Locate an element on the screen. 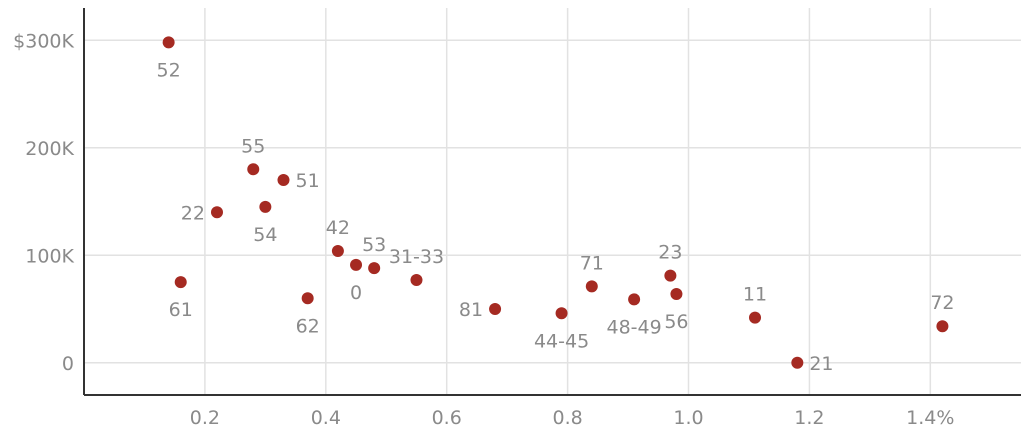  data-point-label: 21 is located at coordinates (821, 364).